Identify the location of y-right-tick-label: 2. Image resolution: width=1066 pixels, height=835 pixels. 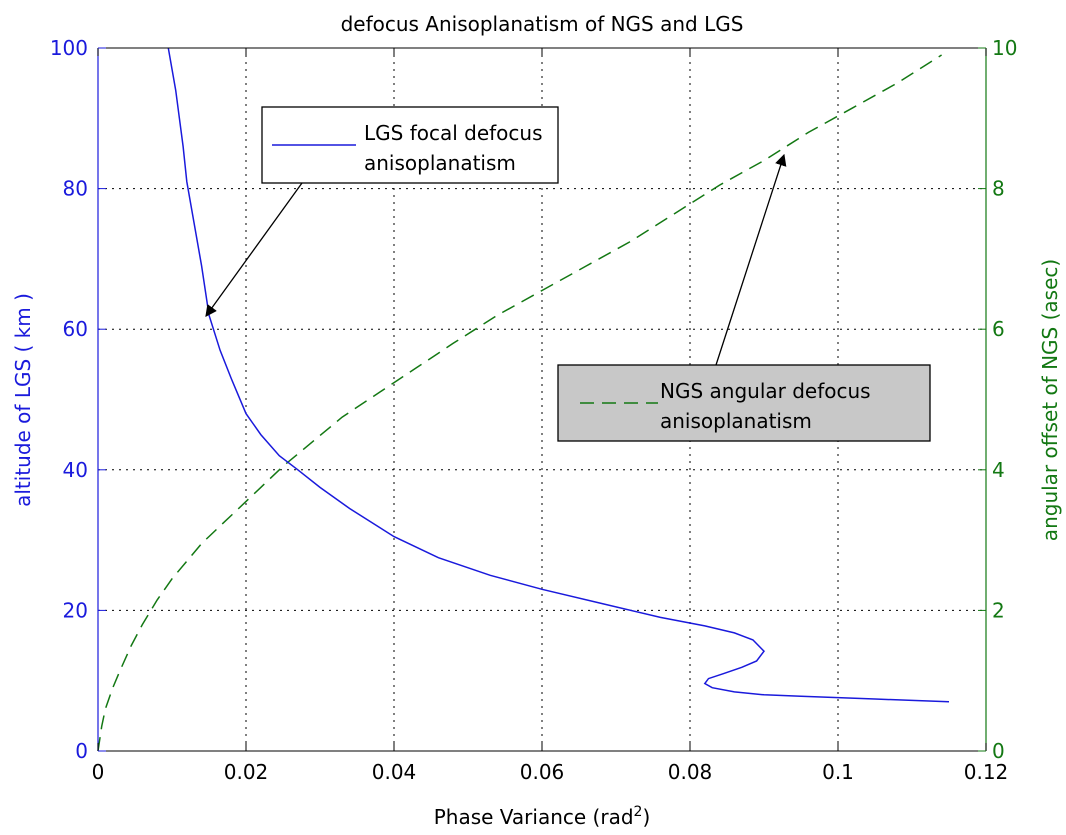
(998, 610).